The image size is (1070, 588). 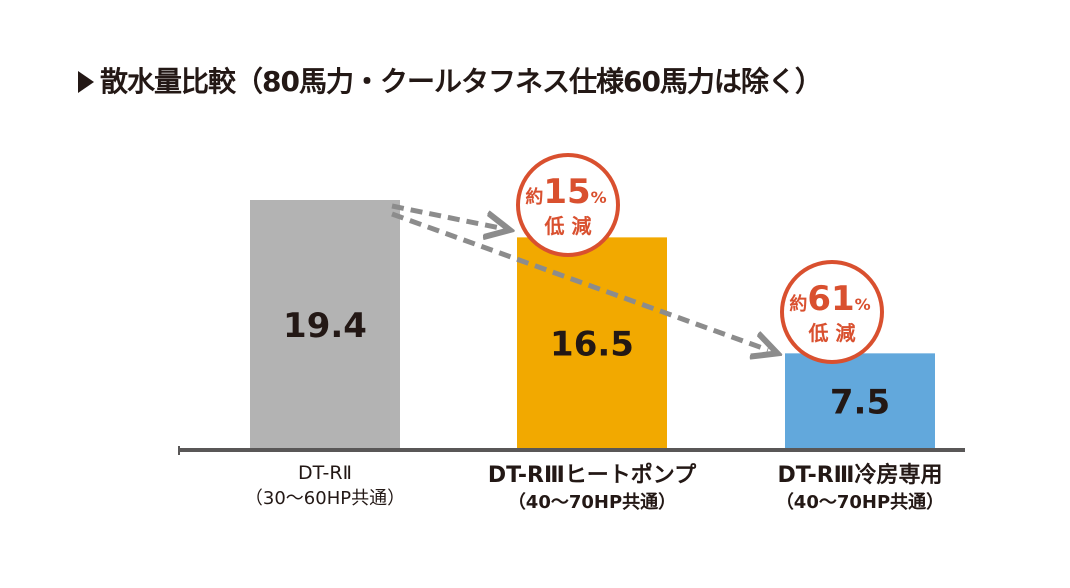 I want to click on category-sub: （30〜60HP共通）, so click(x=325, y=498).